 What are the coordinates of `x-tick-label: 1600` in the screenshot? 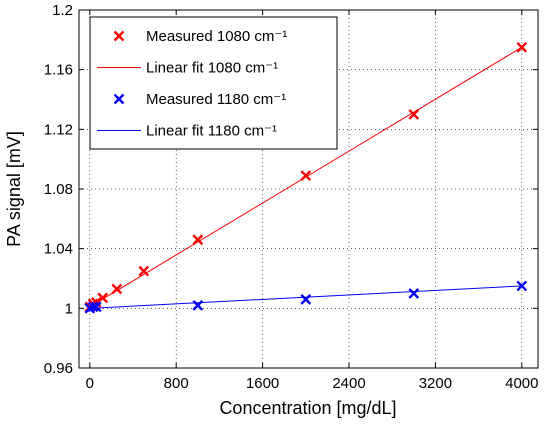 It's located at (262, 383).